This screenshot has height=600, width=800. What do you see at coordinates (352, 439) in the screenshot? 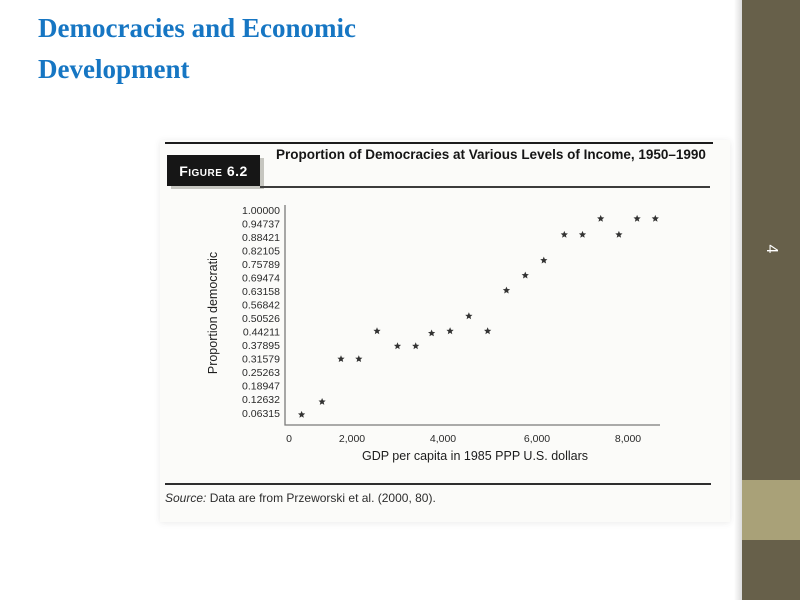
I see `x-tick-label: 2,000` at bounding box center [352, 439].